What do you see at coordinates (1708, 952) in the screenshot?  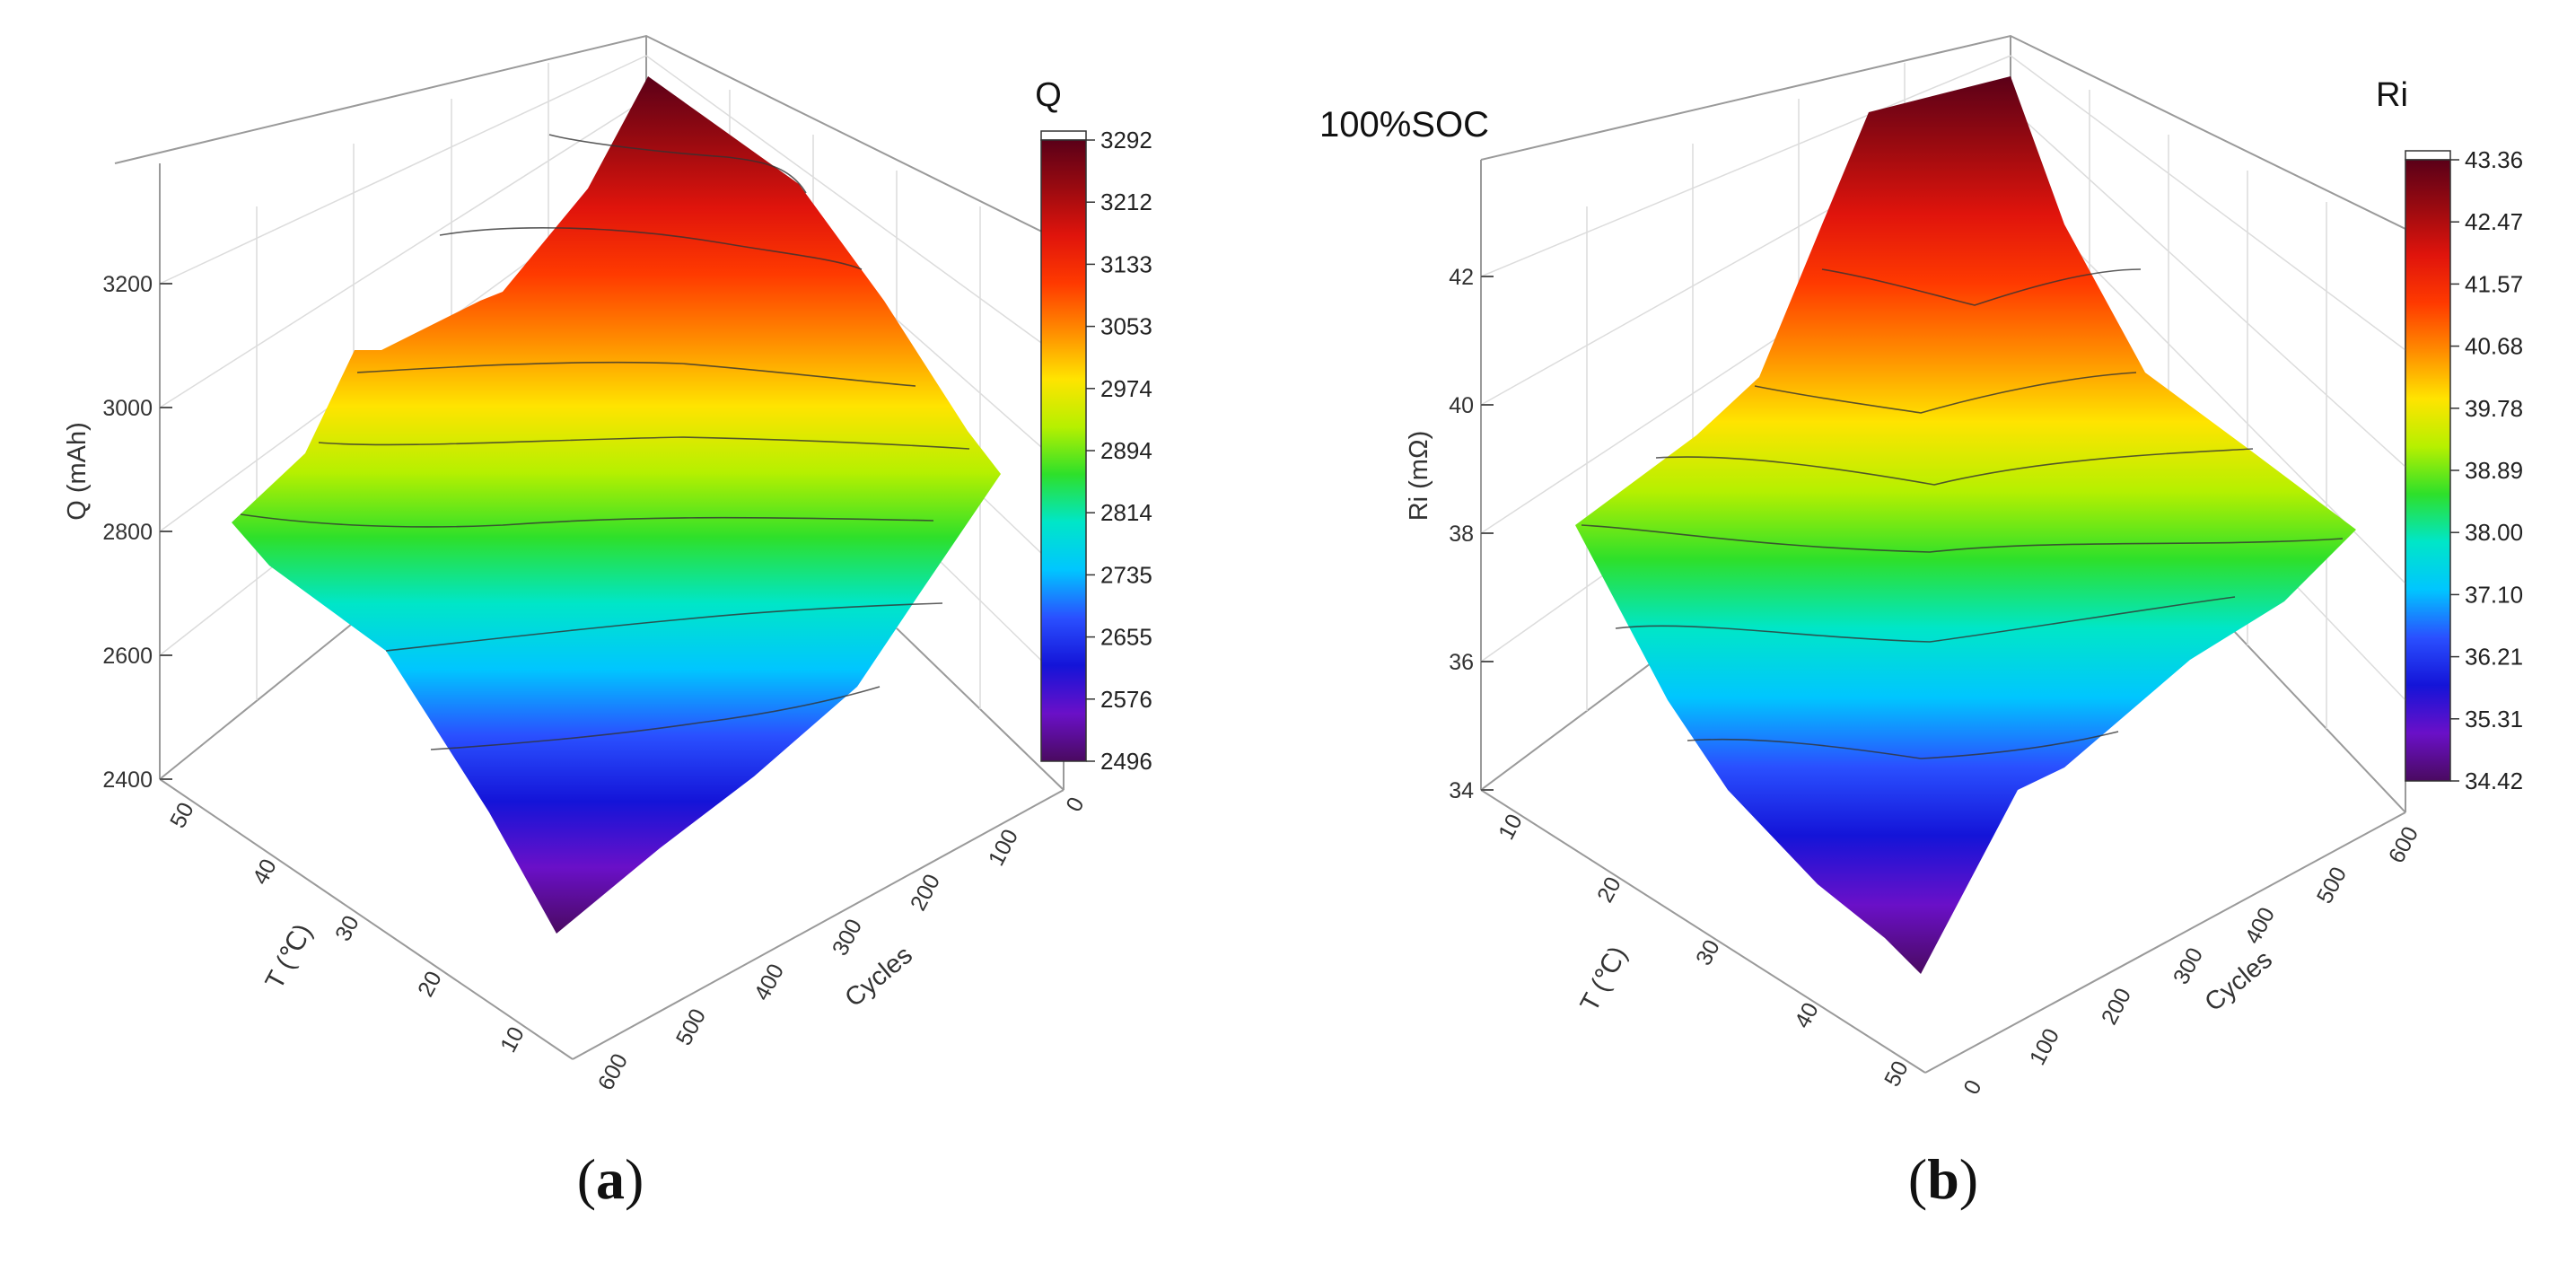 I see `x-tick-b-2: 30` at bounding box center [1708, 952].